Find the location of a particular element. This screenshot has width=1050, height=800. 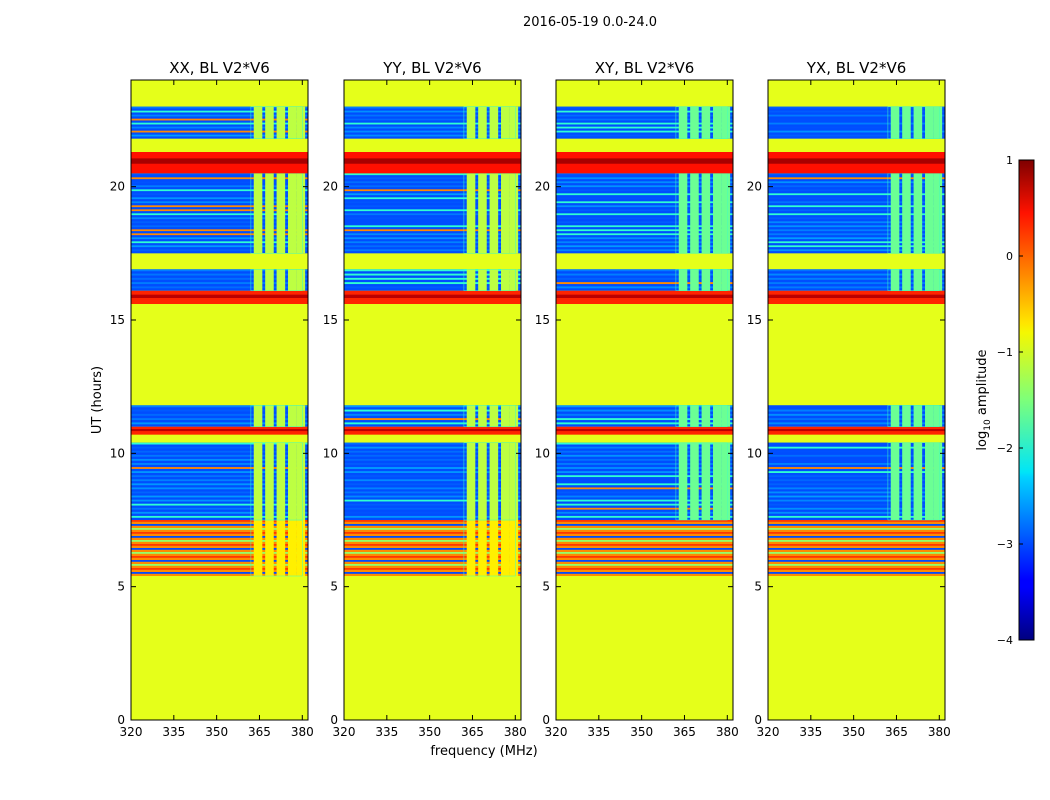

y-axis-label: UT (hours) is located at coordinates (97, 400).